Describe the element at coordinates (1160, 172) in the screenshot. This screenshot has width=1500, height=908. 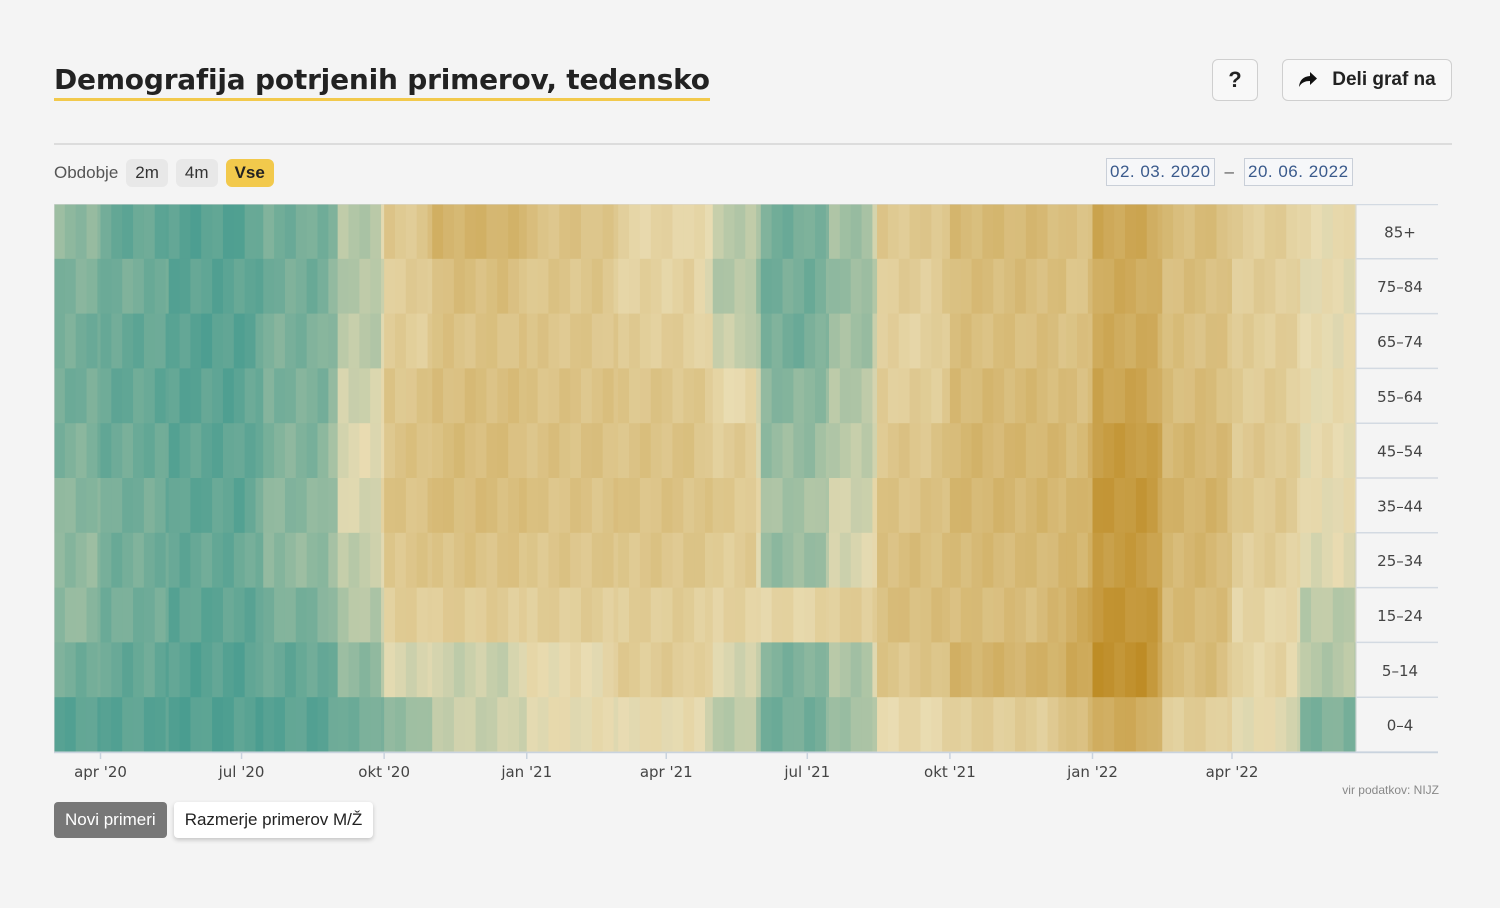
I see `date-from-field: 02. 03. 2020` at that location.